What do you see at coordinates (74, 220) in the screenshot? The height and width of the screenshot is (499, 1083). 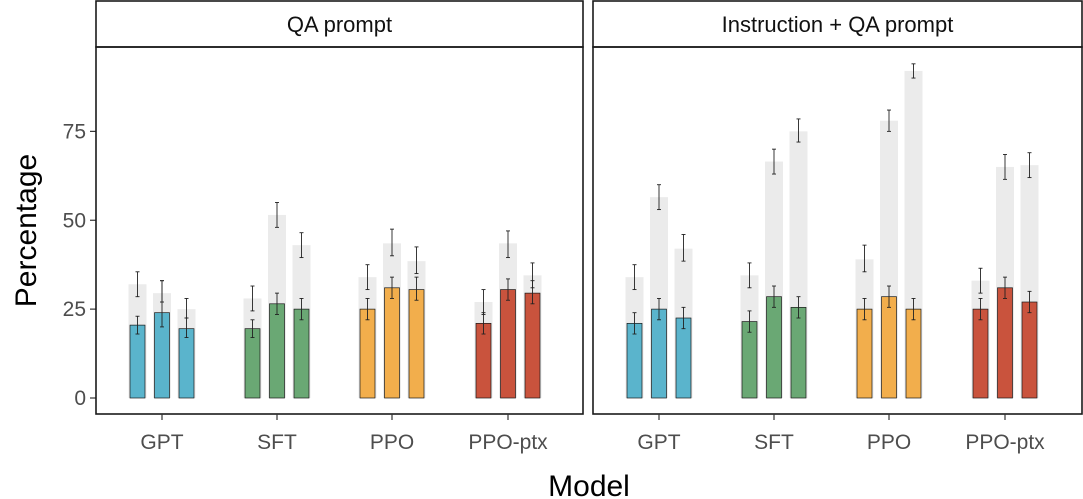 I see `y-tick-label: 50` at bounding box center [74, 220].